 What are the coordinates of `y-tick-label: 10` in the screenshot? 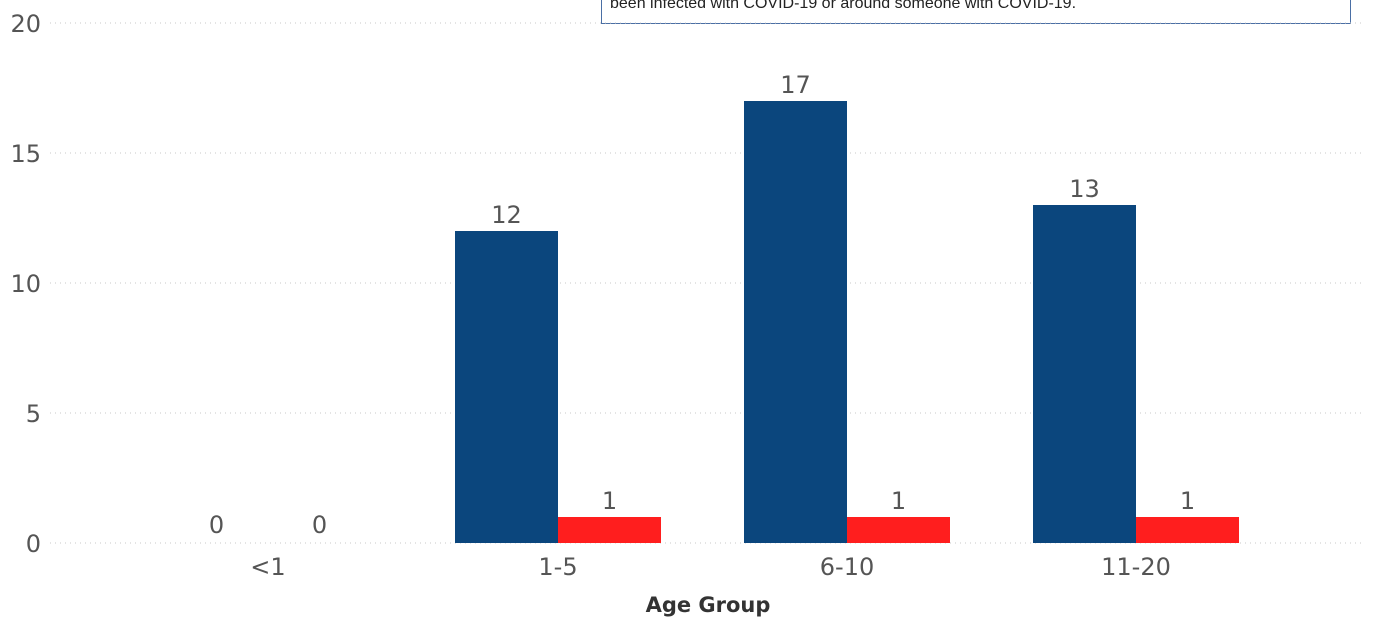 It's located at (25, 284).